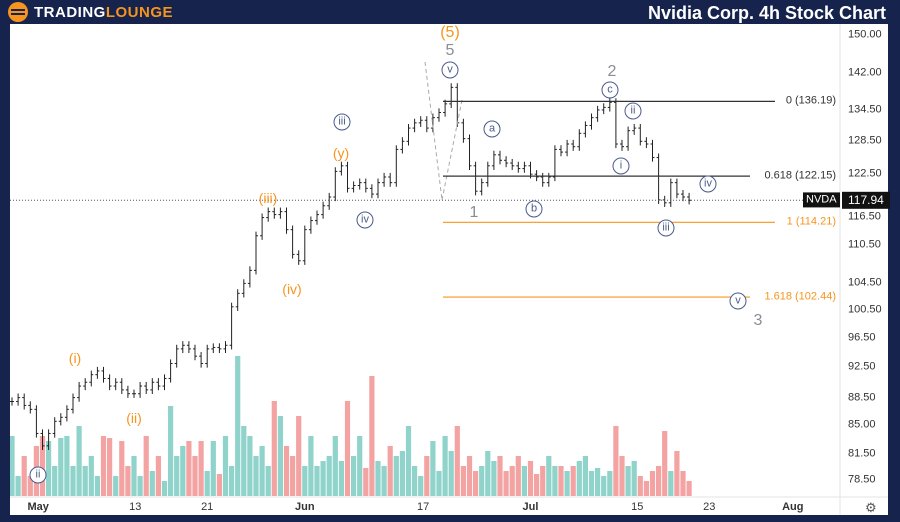  What do you see at coordinates (612, 71) in the screenshot?
I see `wave-label: 2` at bounding box center [612, 71].